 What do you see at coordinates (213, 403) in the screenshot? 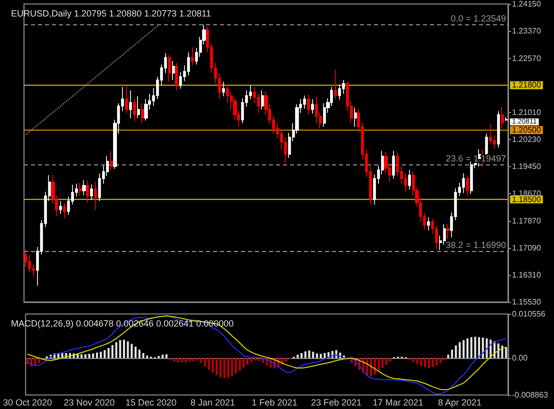
I see `x-tick-label: 8 Jan 2021` at bounding box center [213, 403].